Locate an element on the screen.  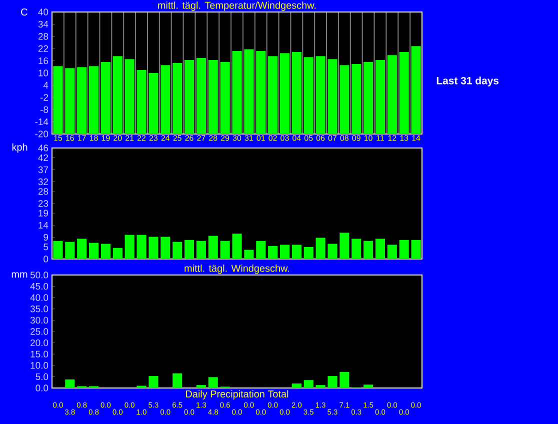
y-tick-label: -20 is located at coordinates (41, 134).